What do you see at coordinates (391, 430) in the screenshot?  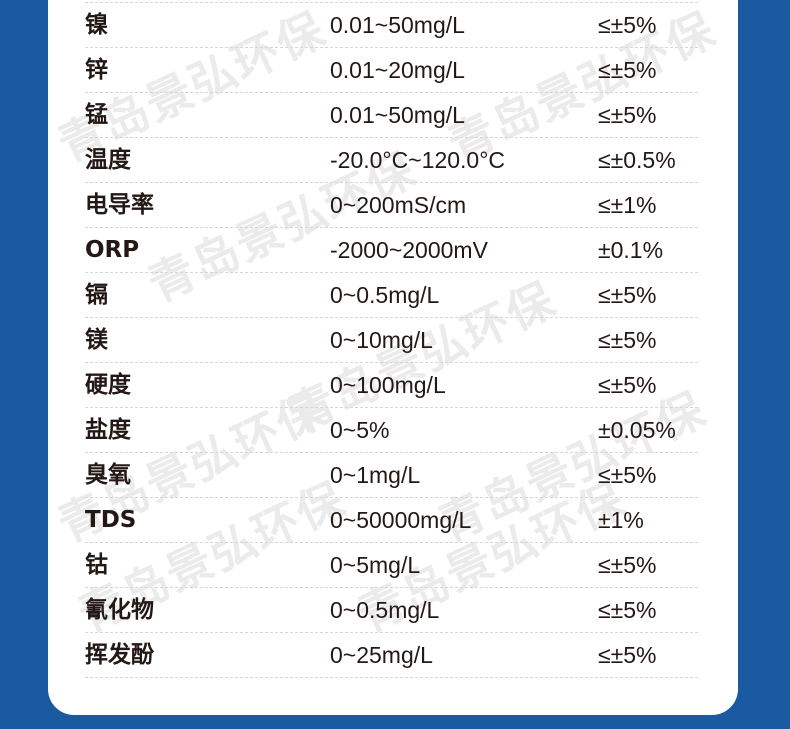 I see `table-row: 盐度 0~5% ±0.05%` at bounding box center [391, 430].